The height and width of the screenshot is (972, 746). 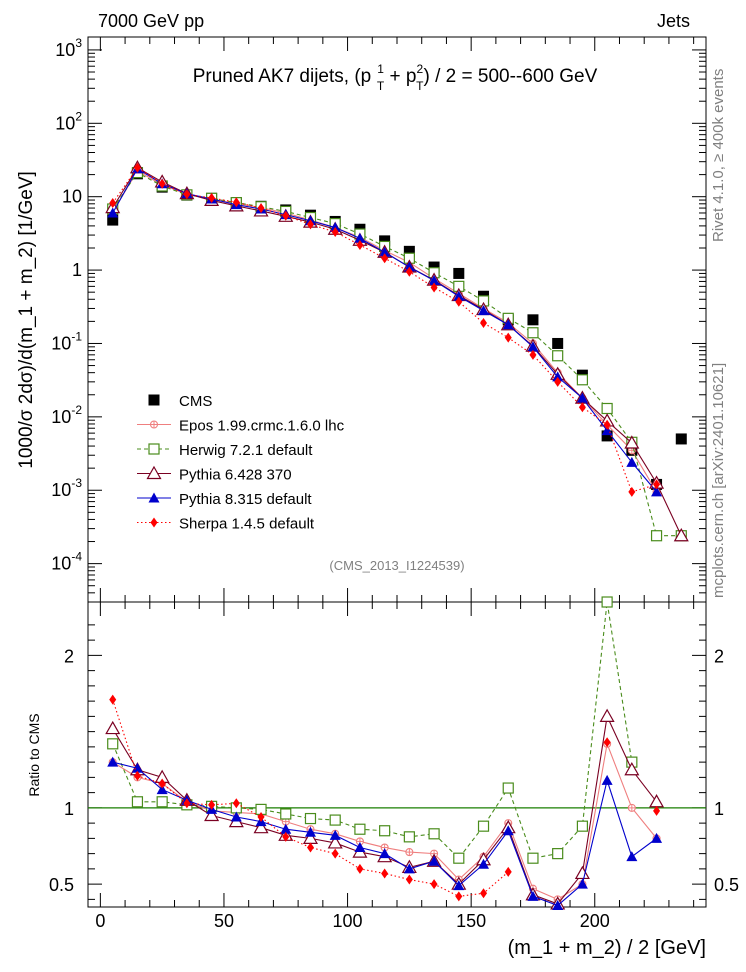 I want to click on legend-label-pythia-6-428-370: Pythia 6.428 370, so click(x=235, y=475).